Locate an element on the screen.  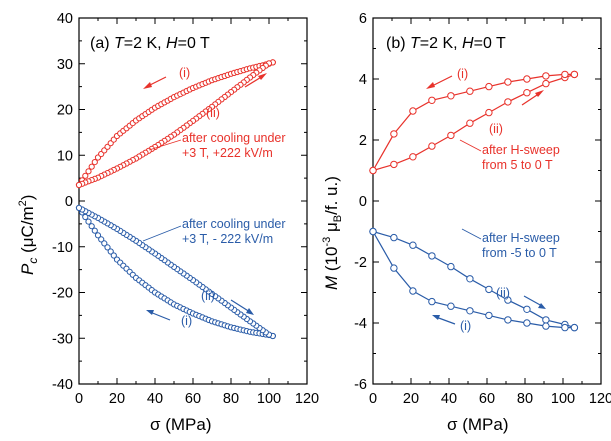
anno-b-blue-i: (i) is located at coordinates (465, 326).